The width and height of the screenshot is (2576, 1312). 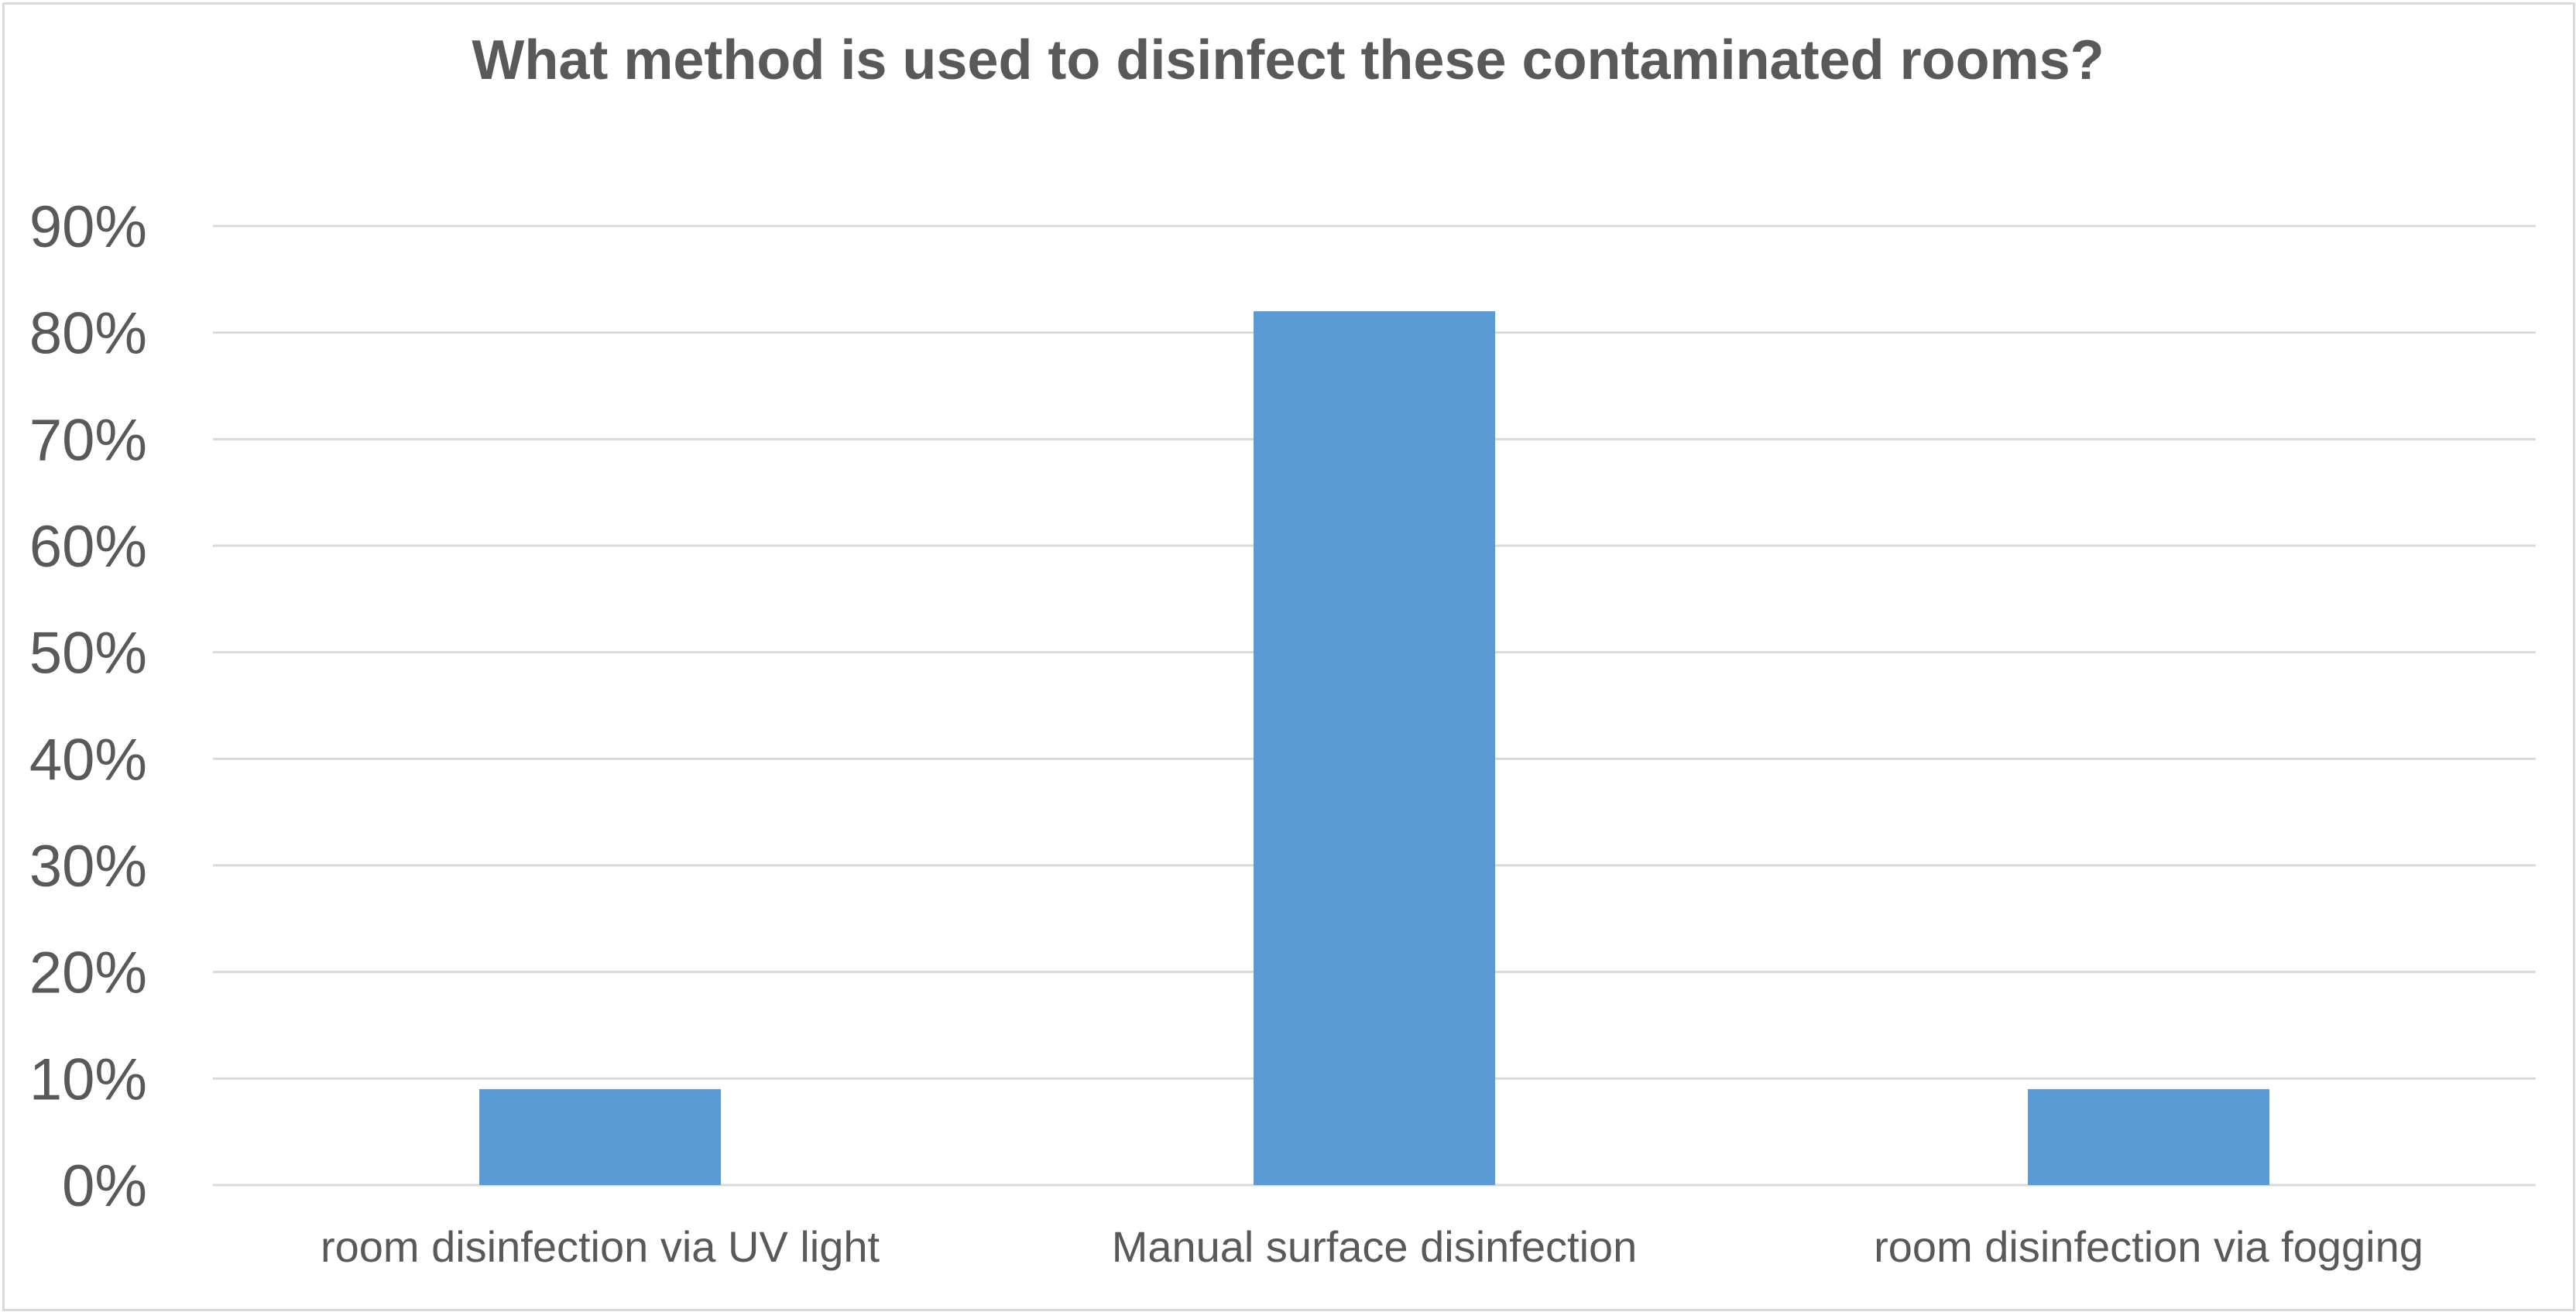 What do you see at coordinates (104, 1186) in the screenshot?
I see `y-tick-label: 0%` at bounding box center [104, 1186].